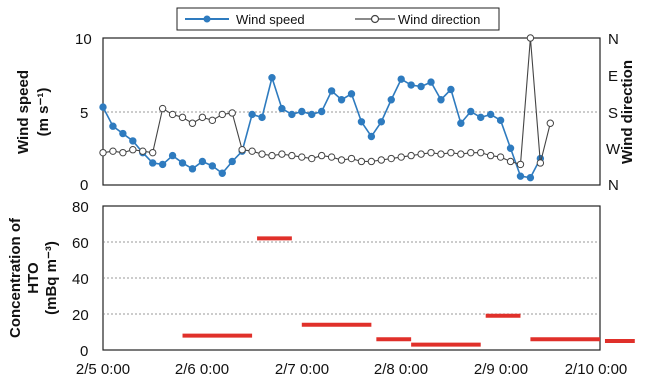  What do you see at coordinates (80, 279) in the screenshot?
I see `bottom-ytick-40: 40` at bounding box center [80, 279].